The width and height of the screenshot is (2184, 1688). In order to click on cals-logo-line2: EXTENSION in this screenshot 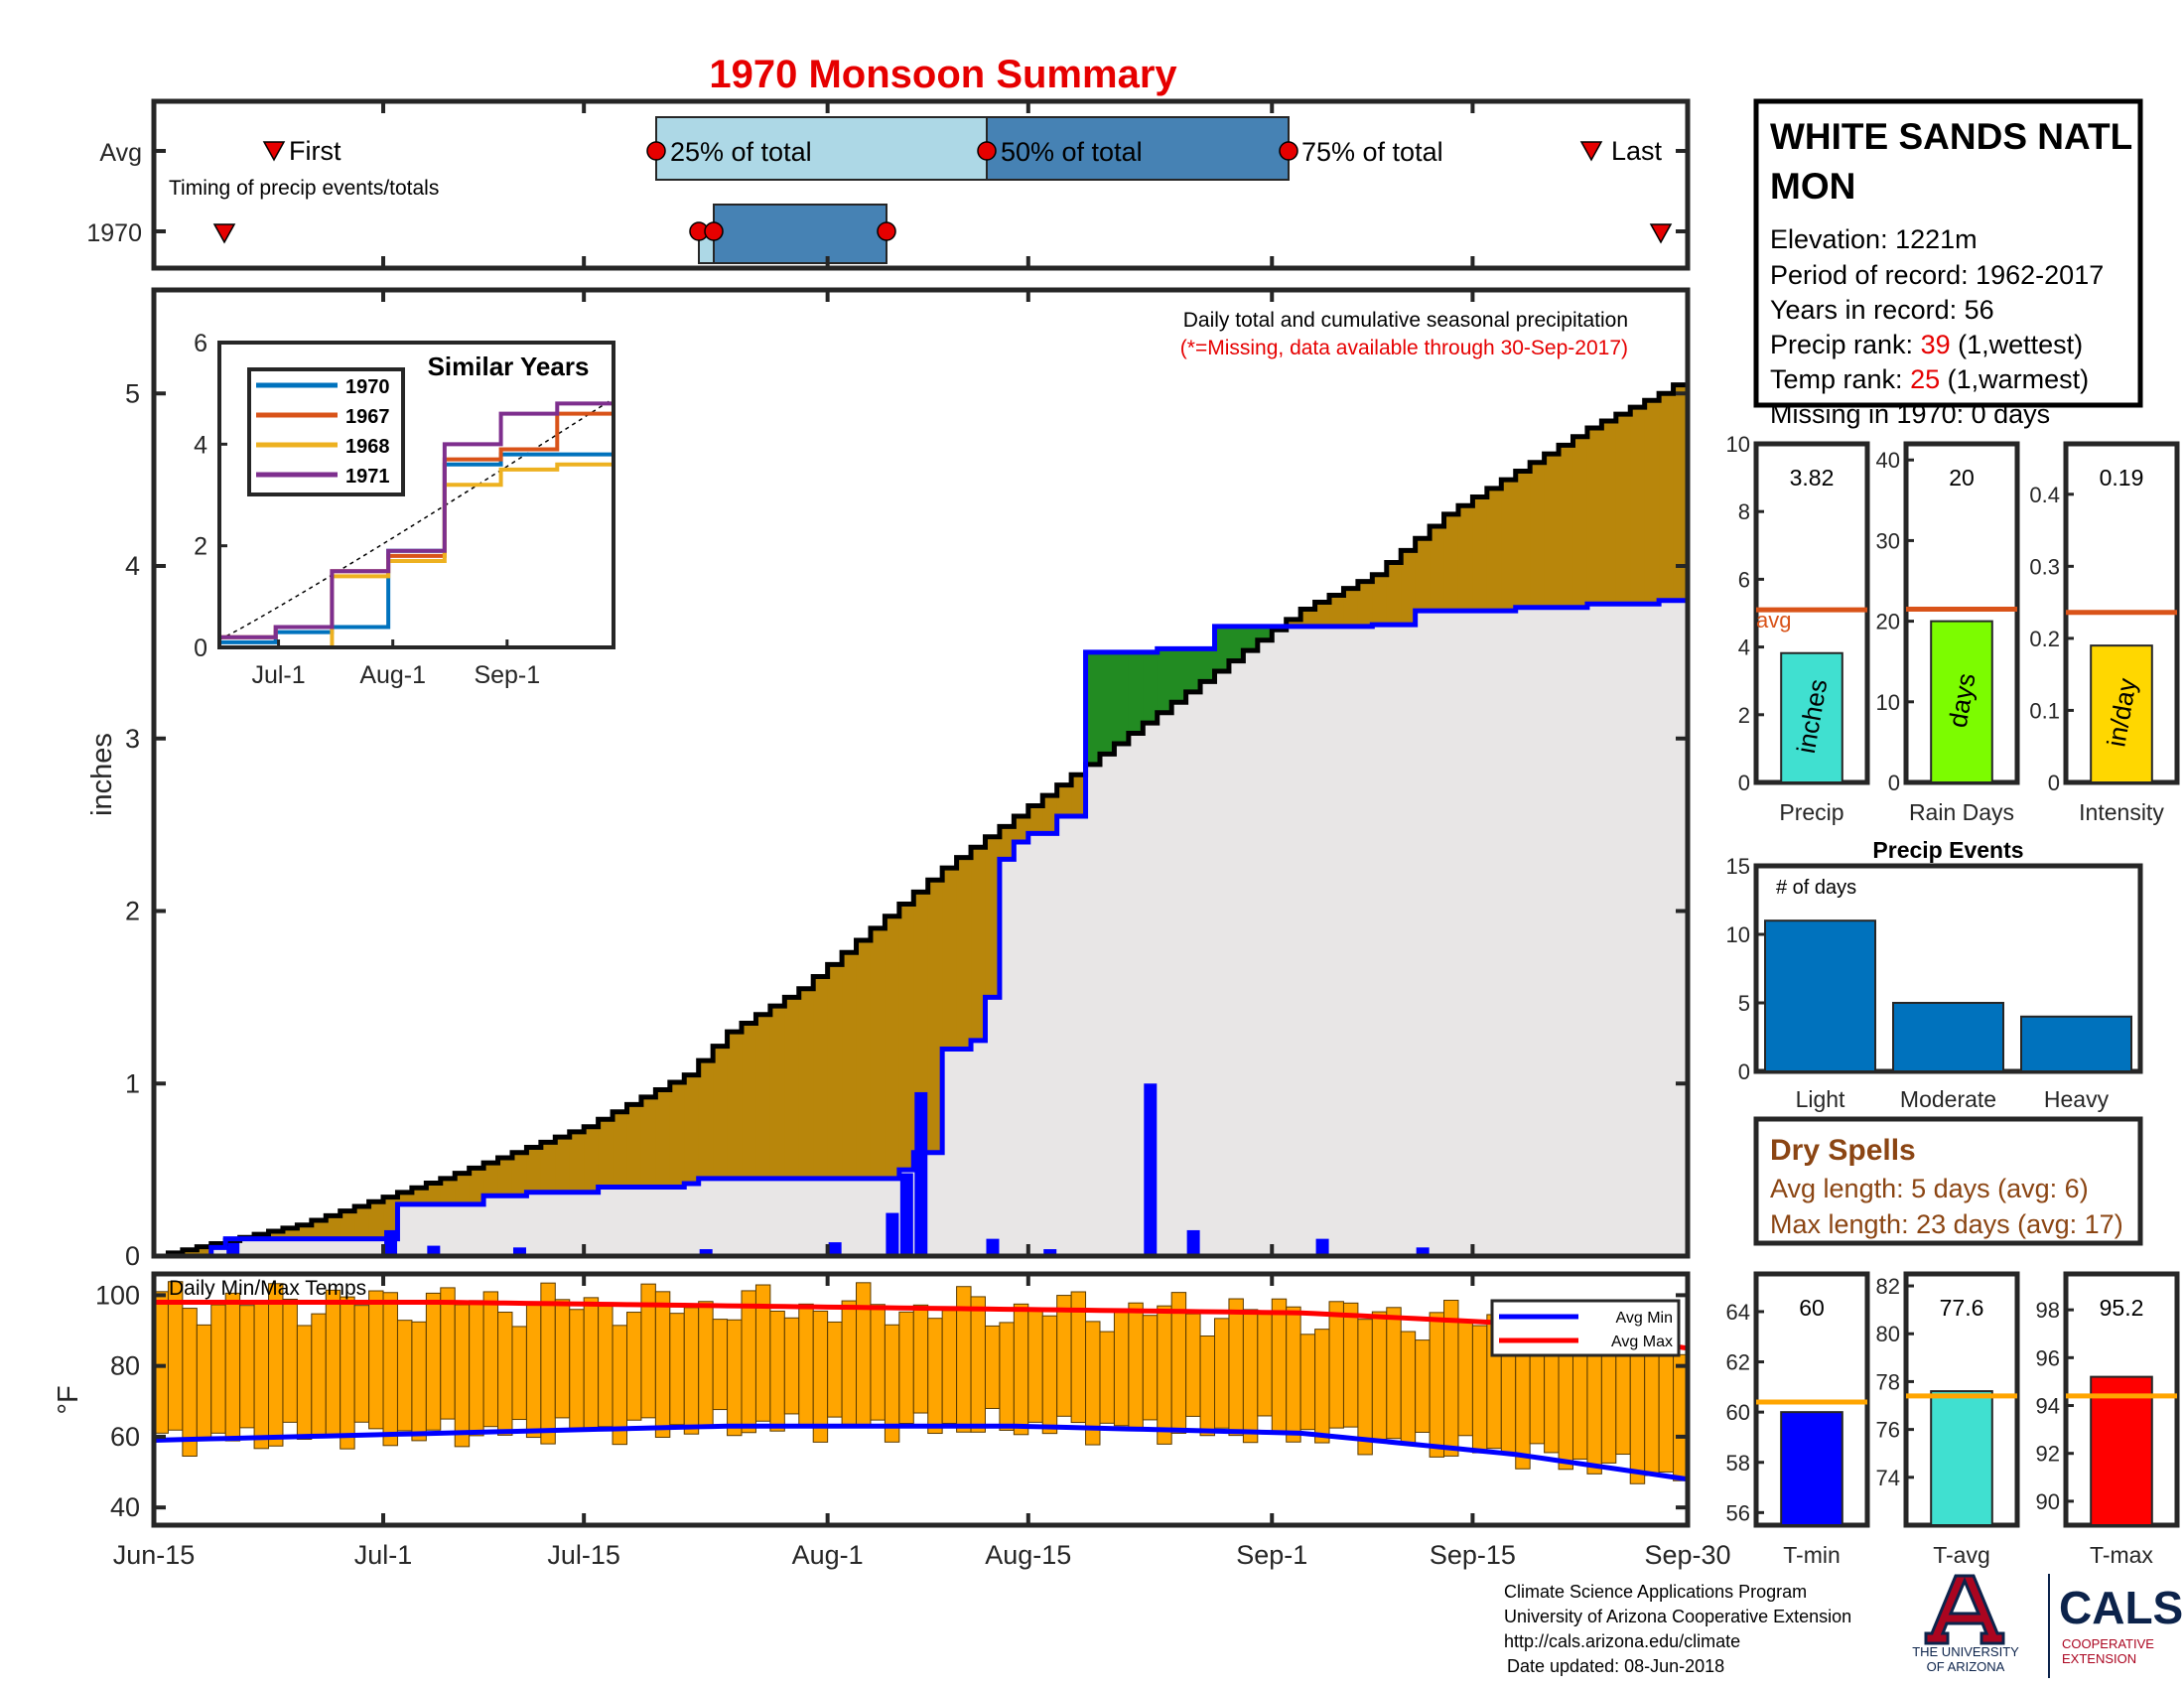, I will do `click(2099, 1658)`.